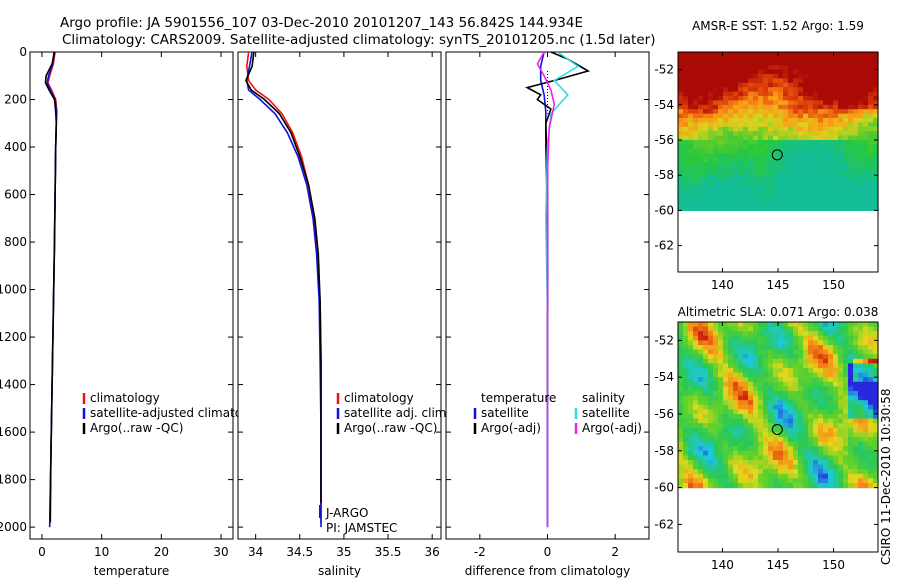 The height and width of the screenshot is (580, 900). What do you see at coordinates (15, 195) in the screenshot?
I see `depth-tick-label: 600` at bounding box center [15, 195].